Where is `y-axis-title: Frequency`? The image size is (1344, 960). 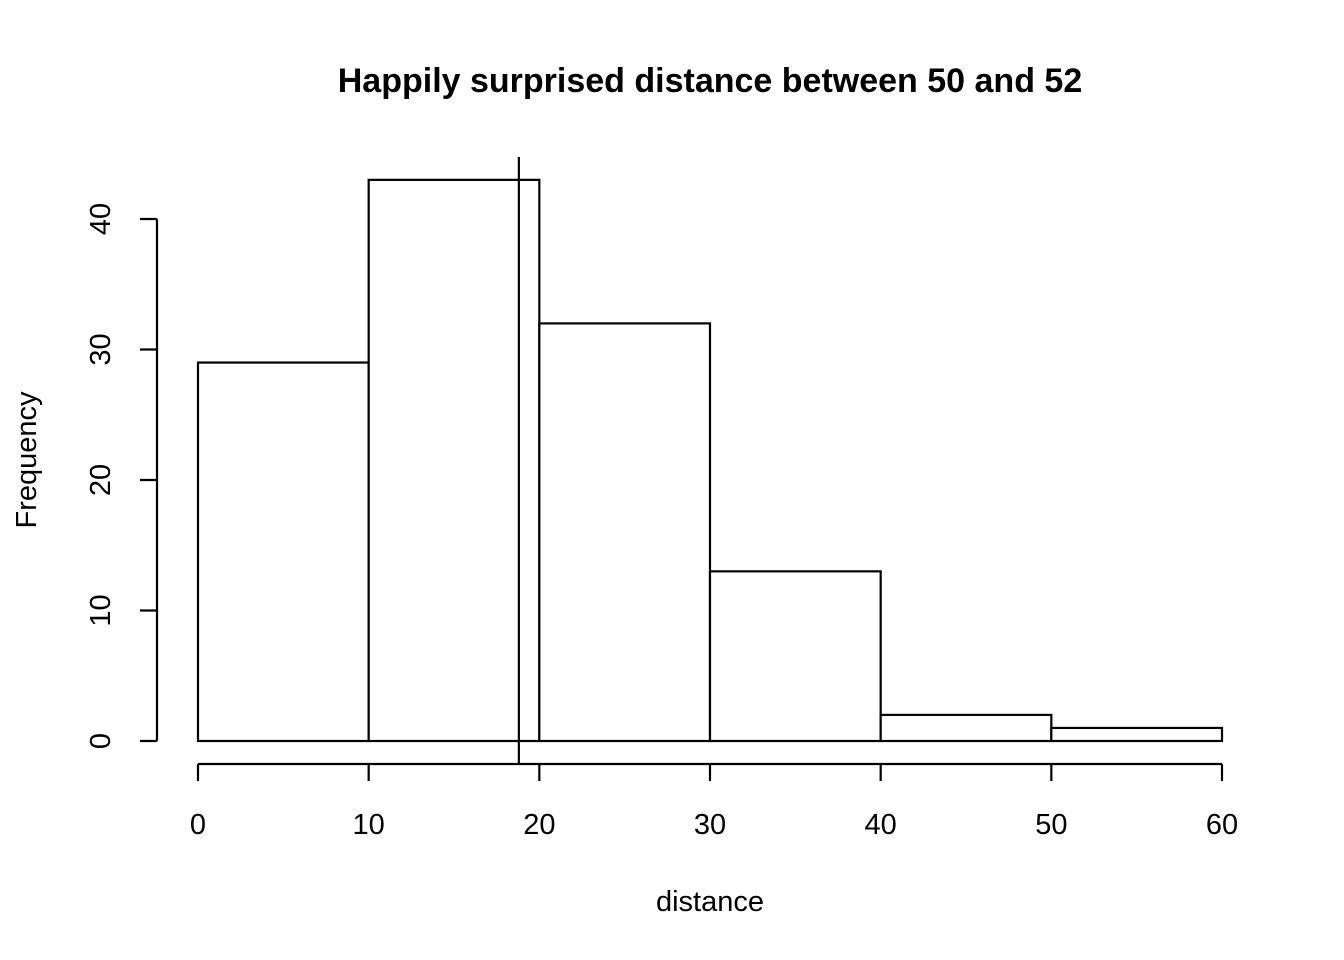
y-axis-title: Frequency is located at coordinates (27, 460).